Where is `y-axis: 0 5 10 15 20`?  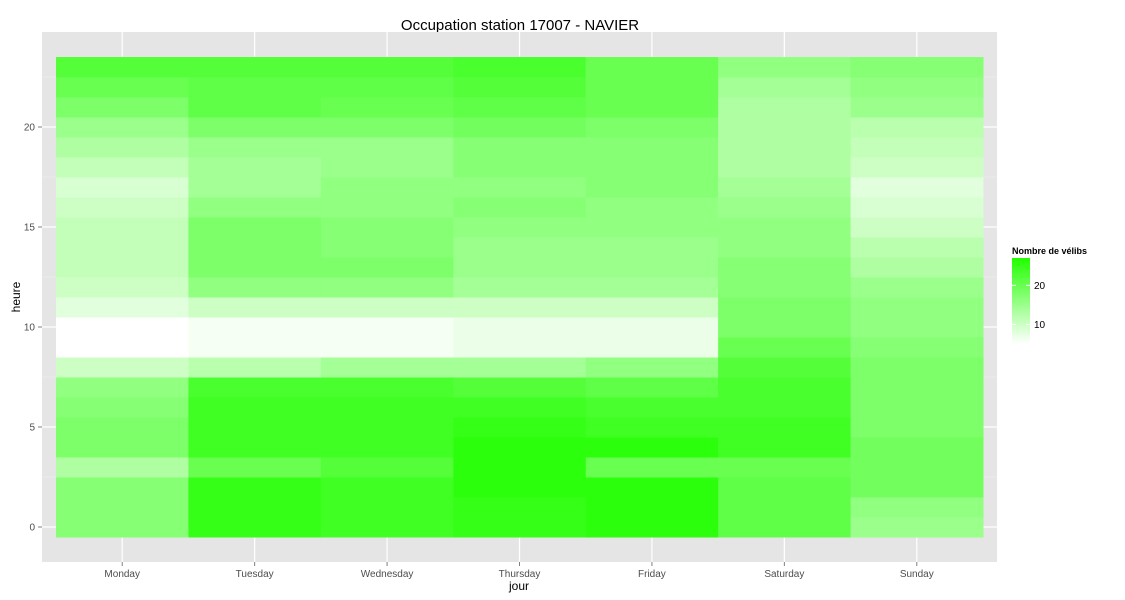
y-axis: 0 5 10 15 20 is located at coordinates (33, 328).